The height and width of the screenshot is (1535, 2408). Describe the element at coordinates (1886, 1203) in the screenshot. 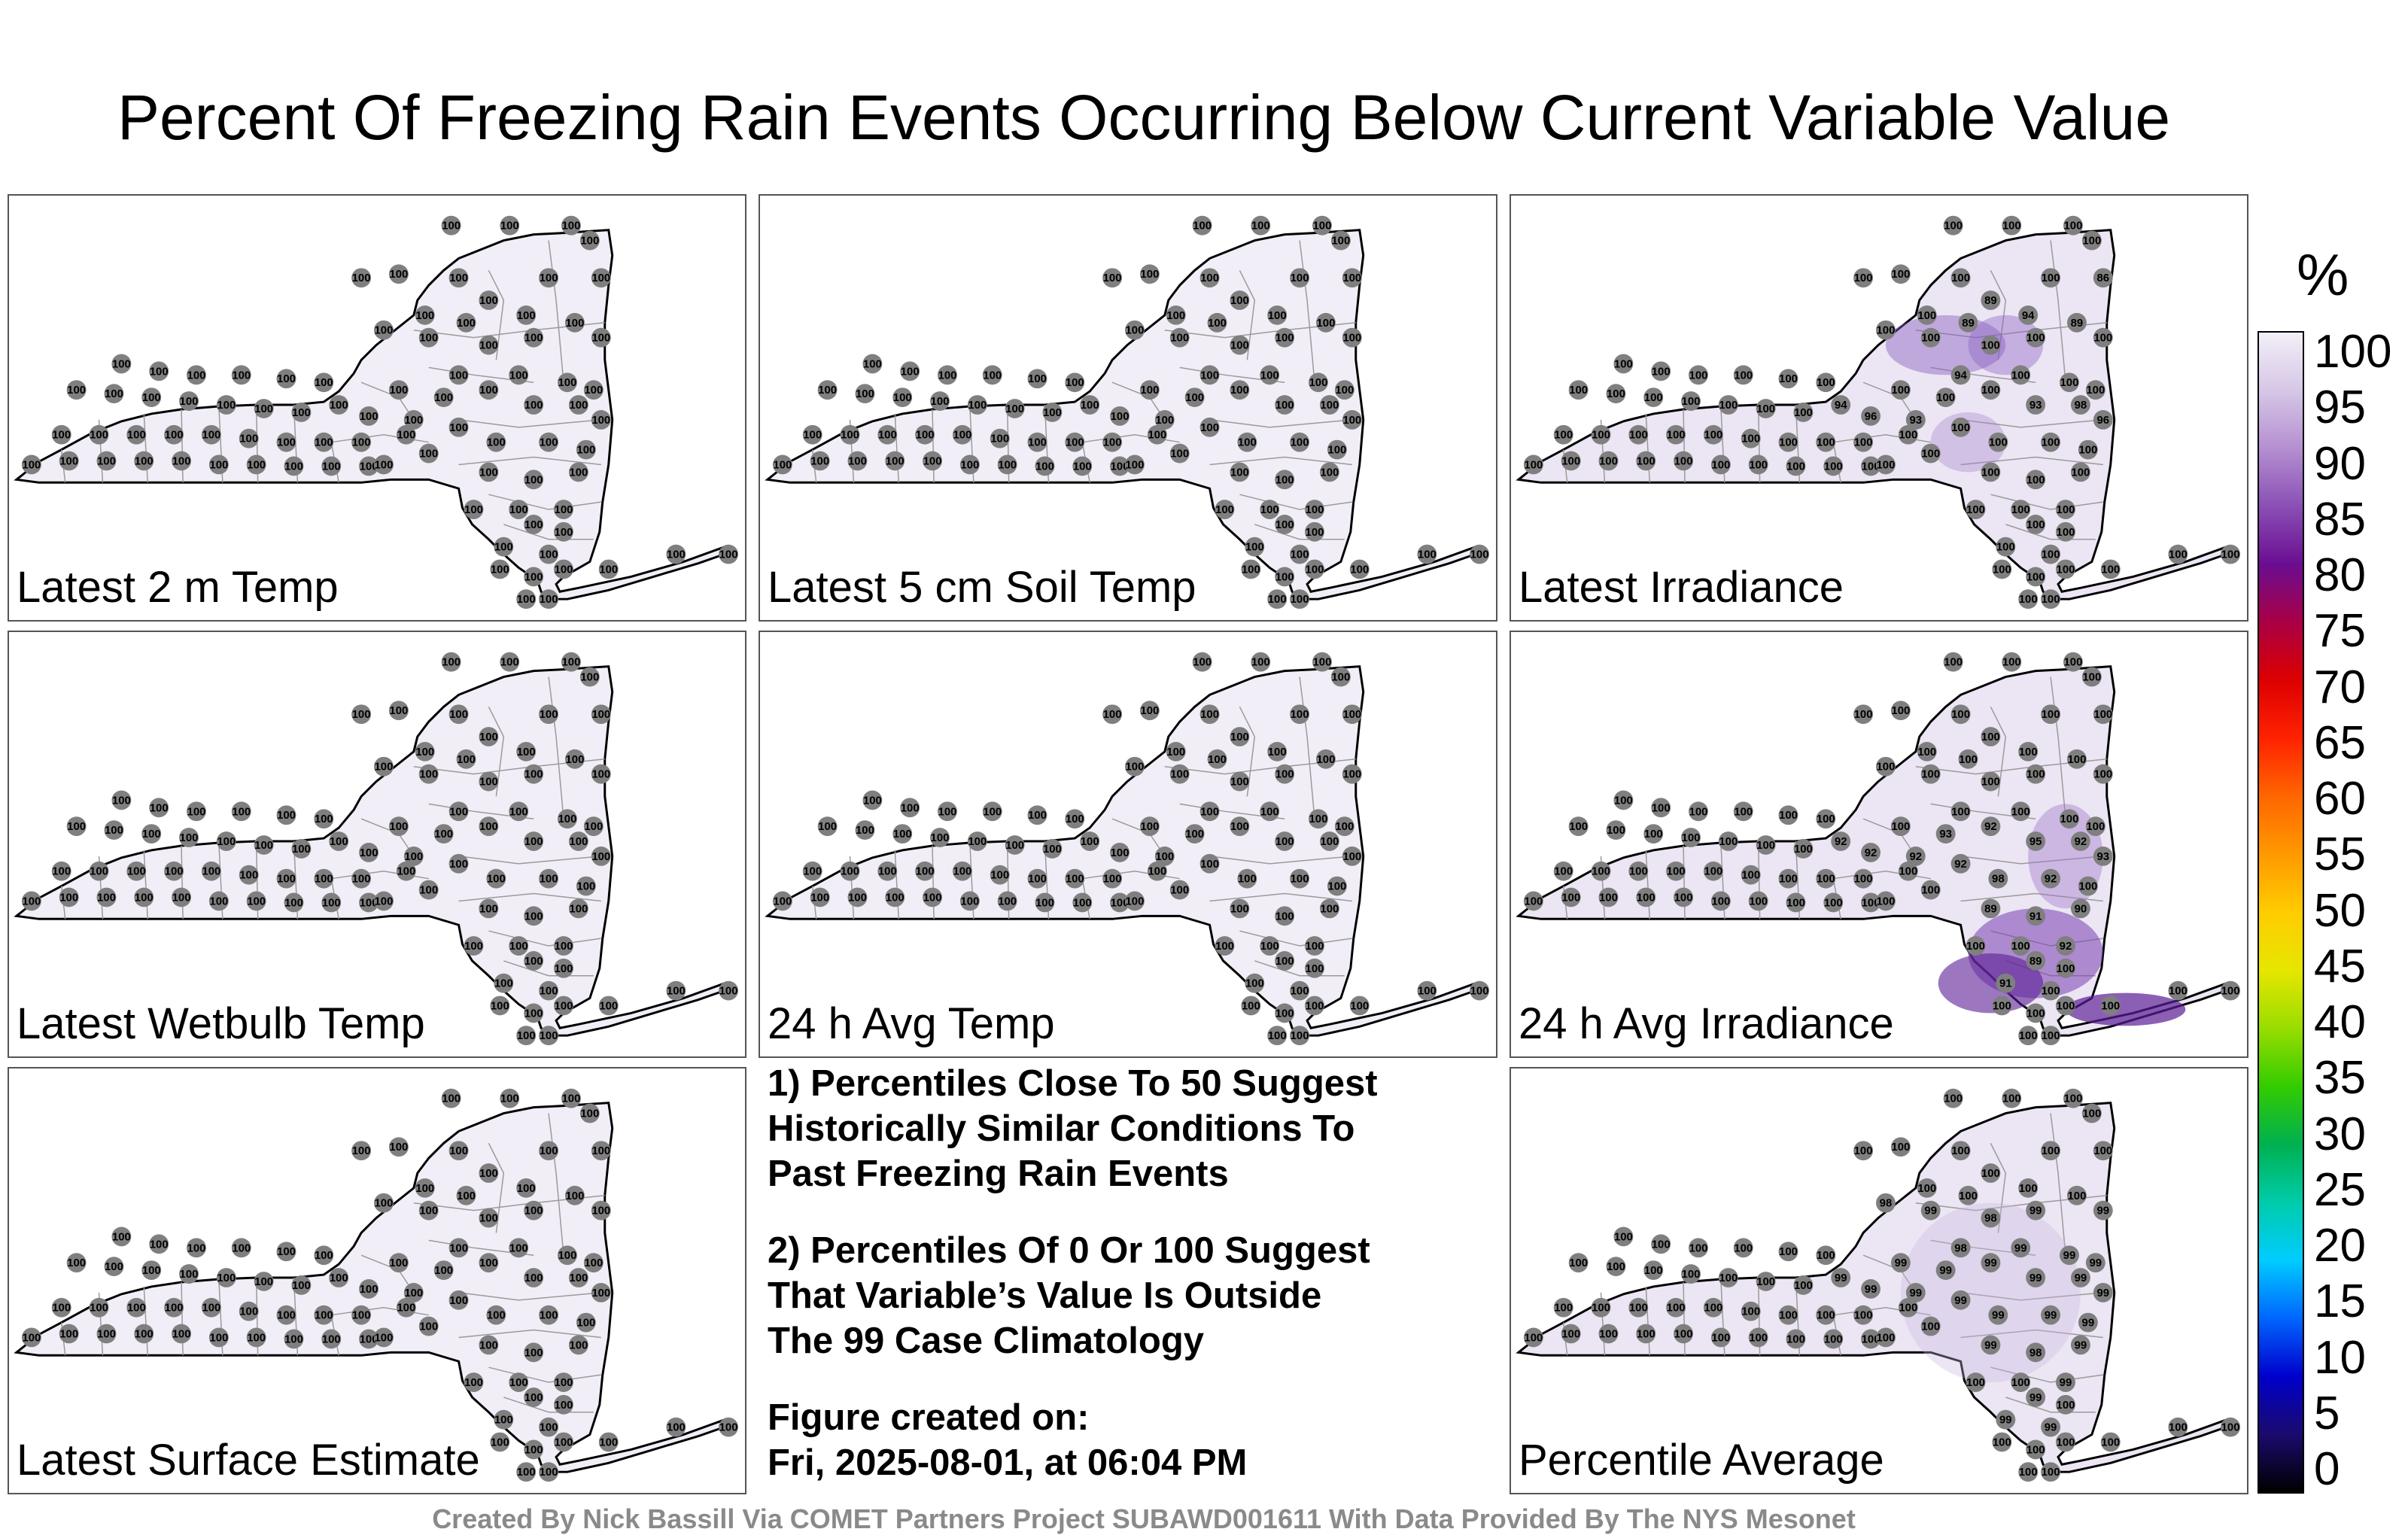

I see `station-marker: 98` at that location.